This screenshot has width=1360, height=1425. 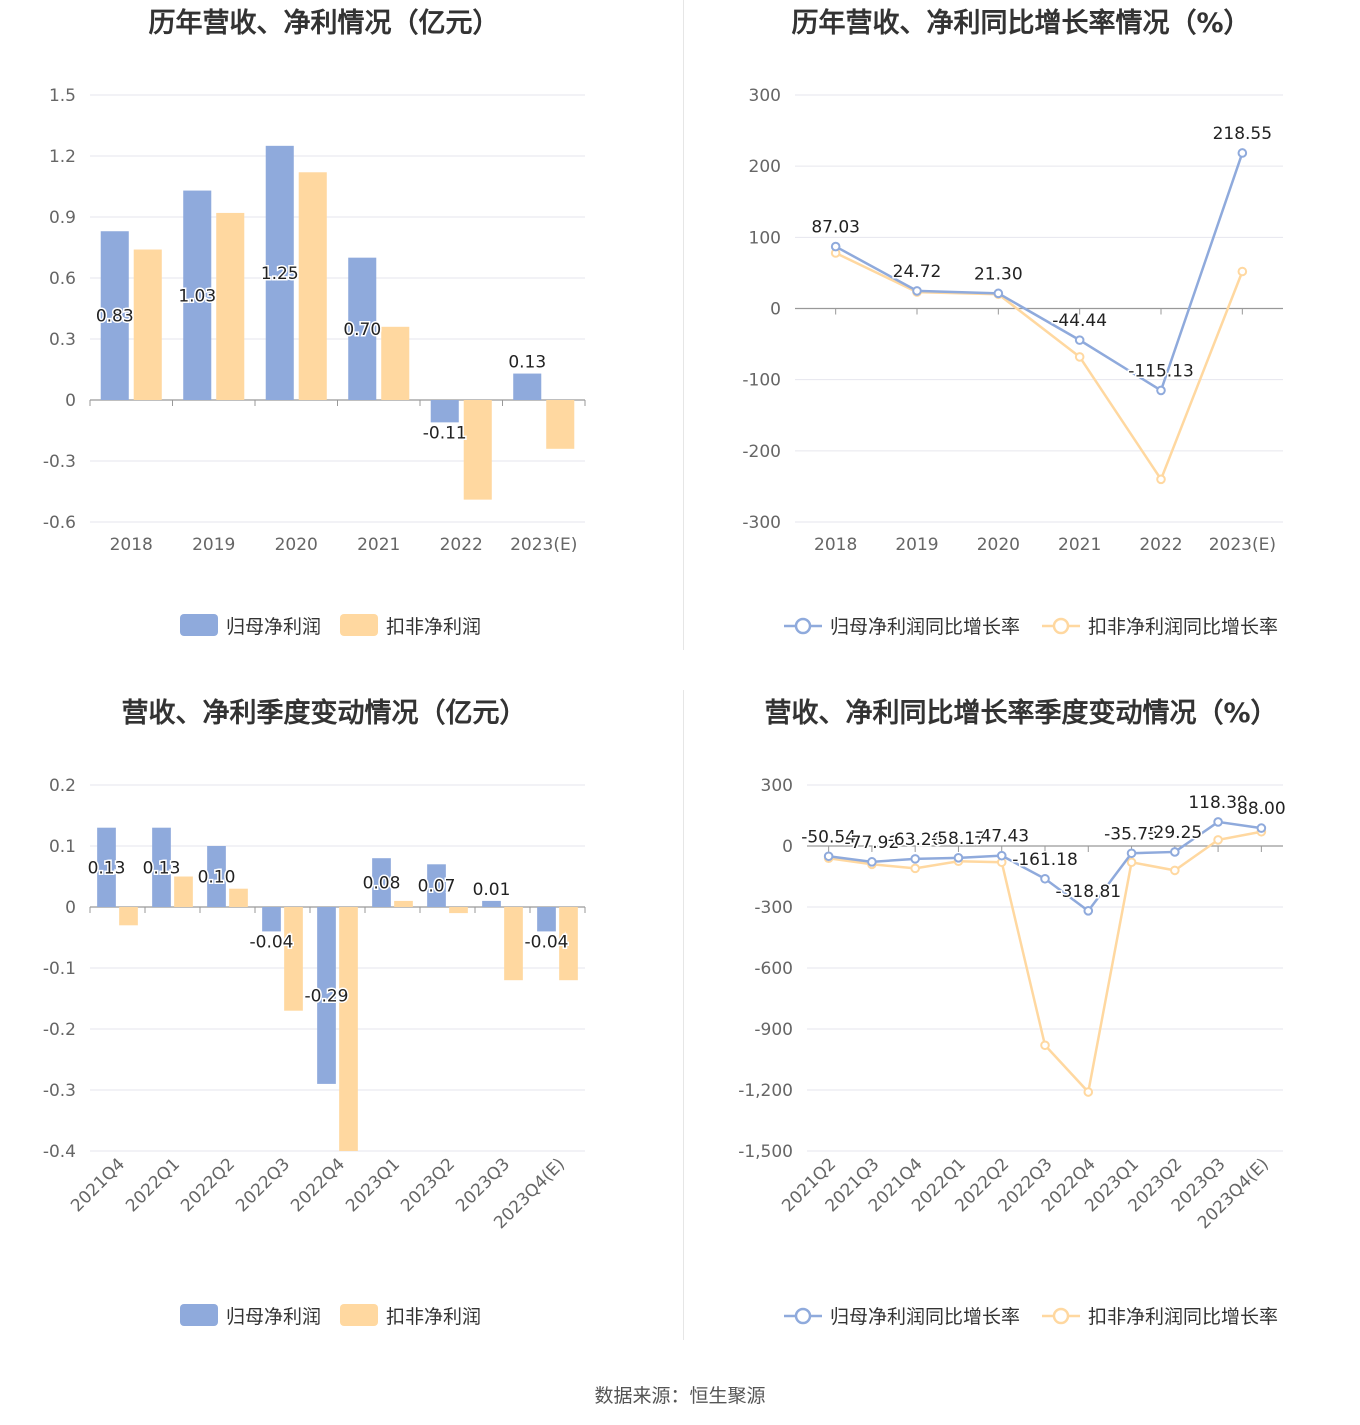 I want to click on panel-divider-top, so click(x=683, y=325).